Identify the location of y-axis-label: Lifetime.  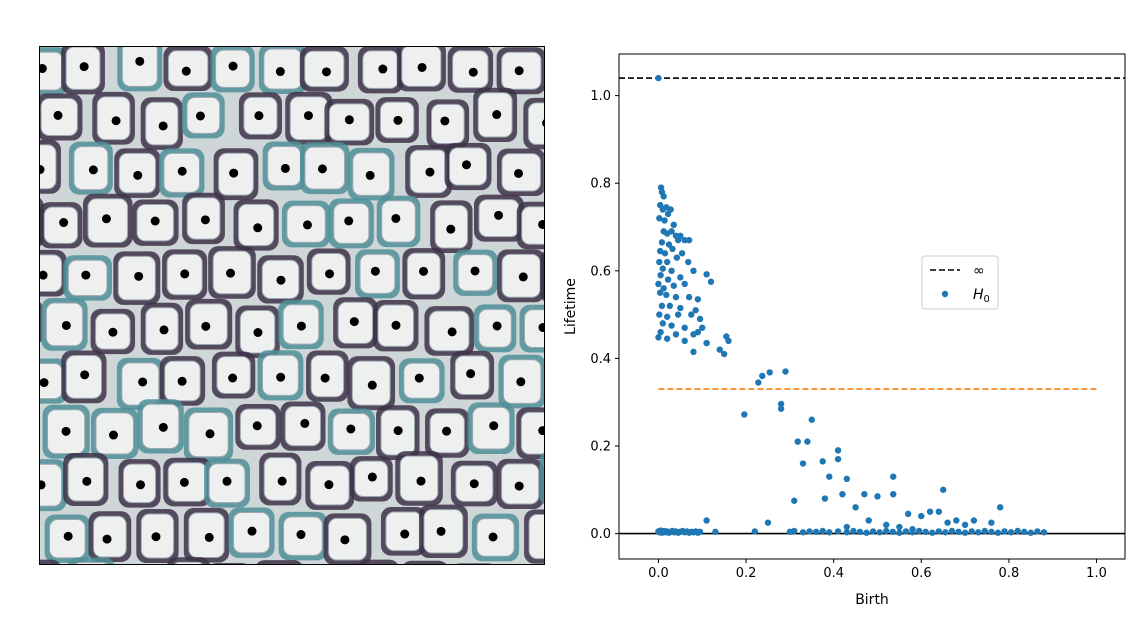
(571, 306).